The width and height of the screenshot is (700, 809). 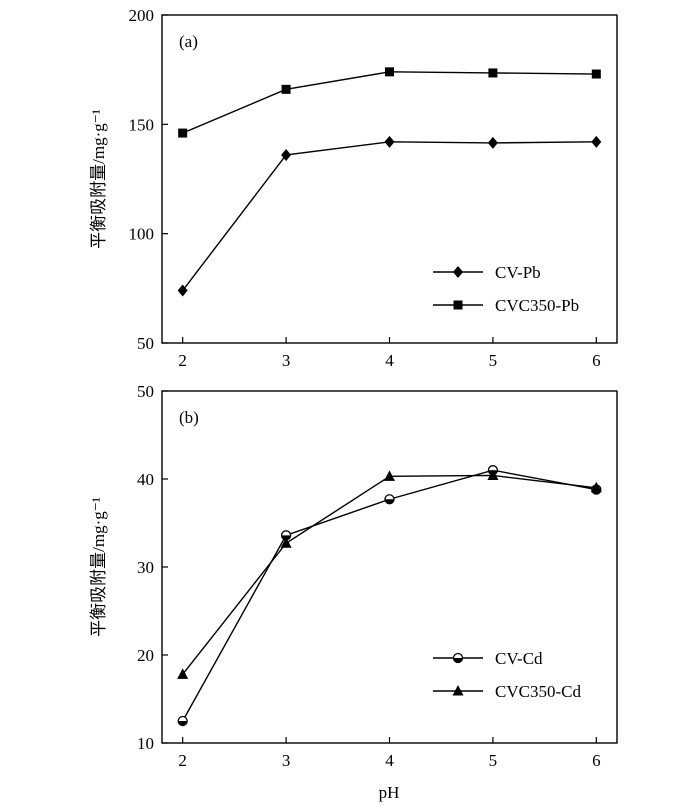 I want to click on x-axis-title: pH, so click(x=389, y=792).